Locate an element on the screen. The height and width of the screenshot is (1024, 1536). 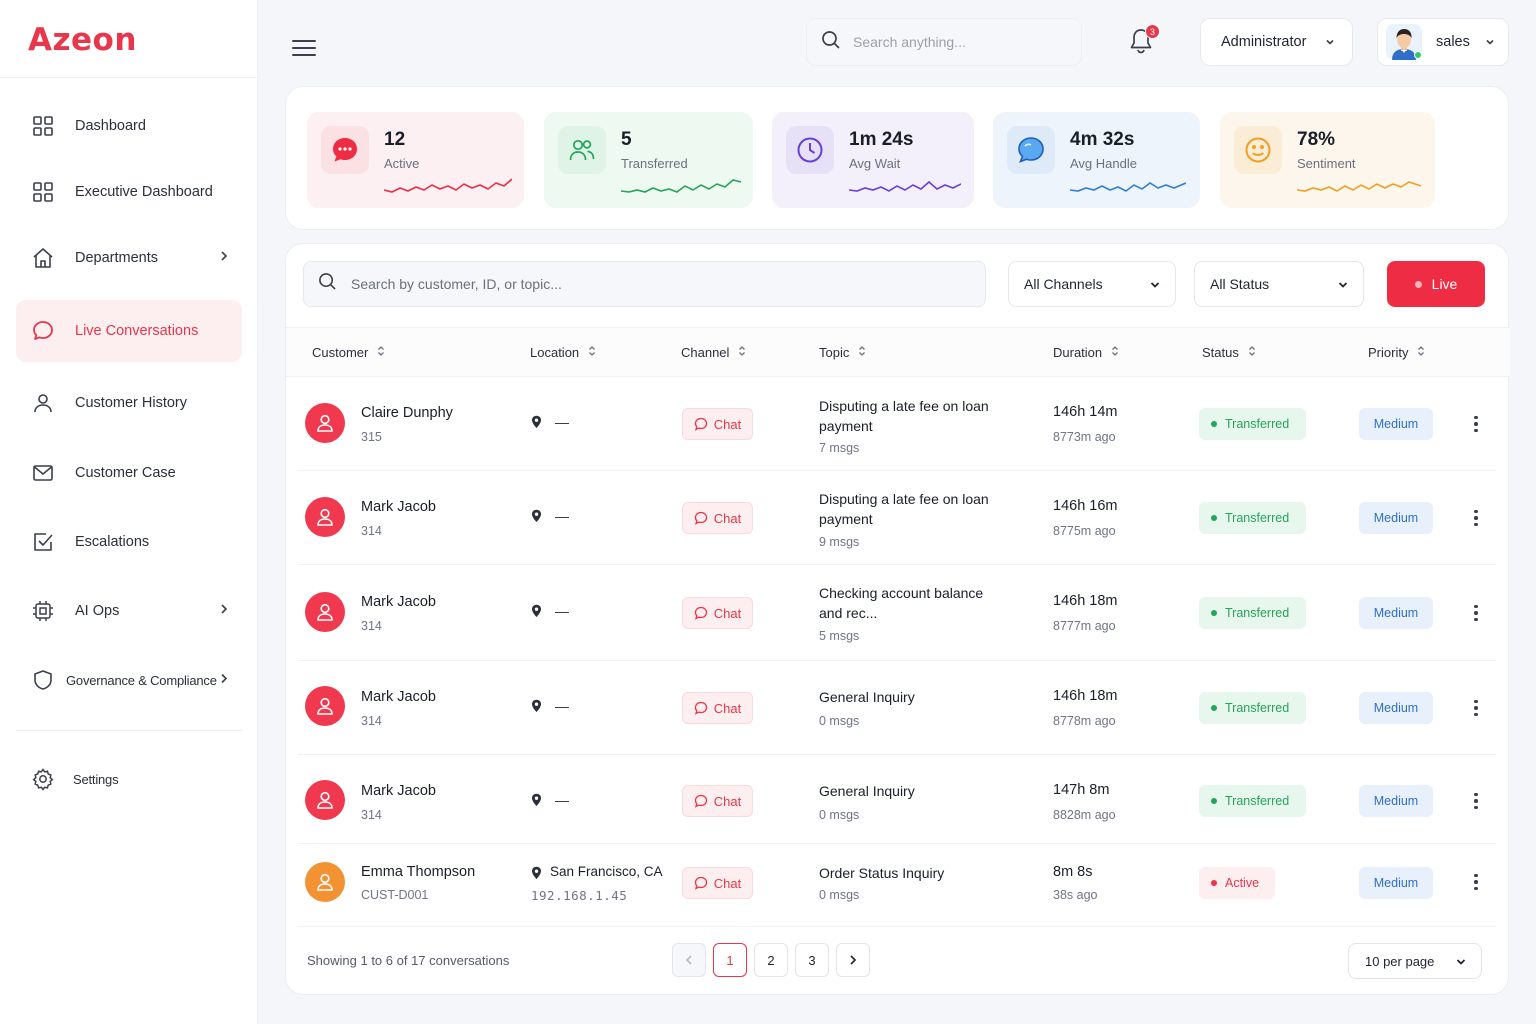
user-menu: sales is located at coordinates (1443, 42).